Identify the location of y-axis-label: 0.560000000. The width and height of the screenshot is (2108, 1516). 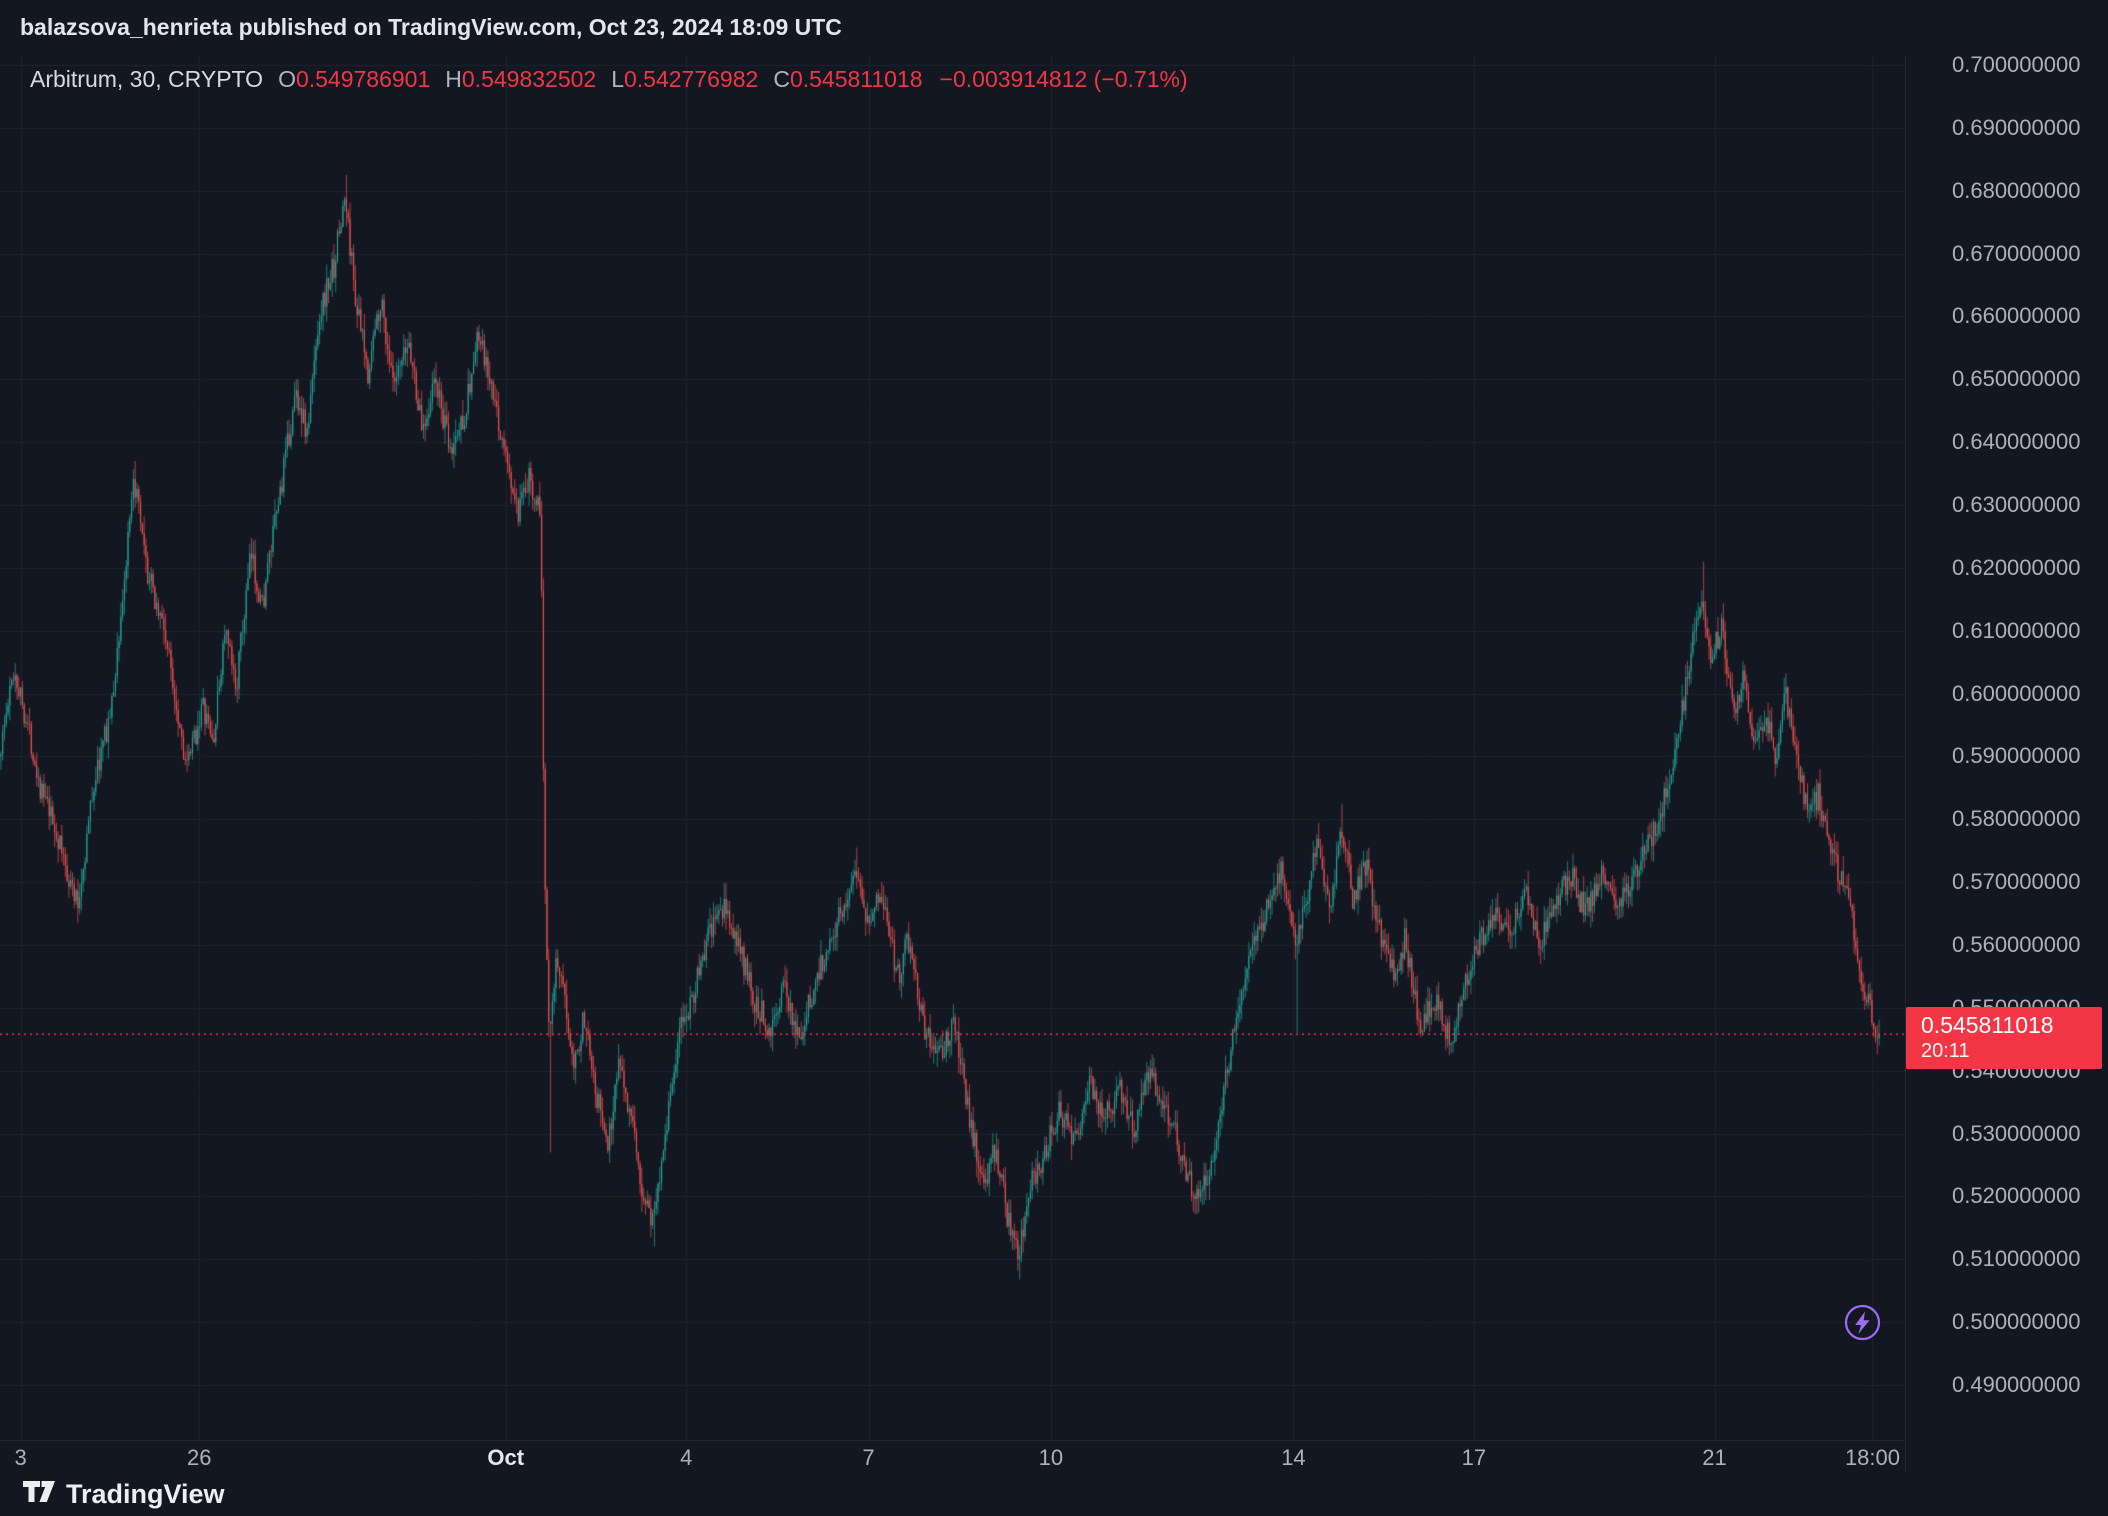
(2016, 944).